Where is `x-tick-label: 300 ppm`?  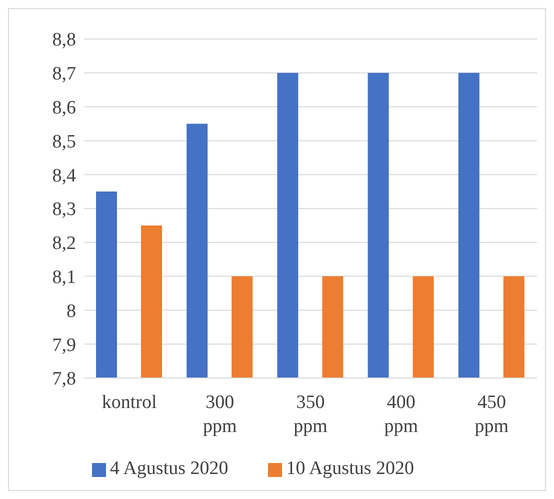 x-tick-label: 300 ppm is located at coordinates (220, 414).